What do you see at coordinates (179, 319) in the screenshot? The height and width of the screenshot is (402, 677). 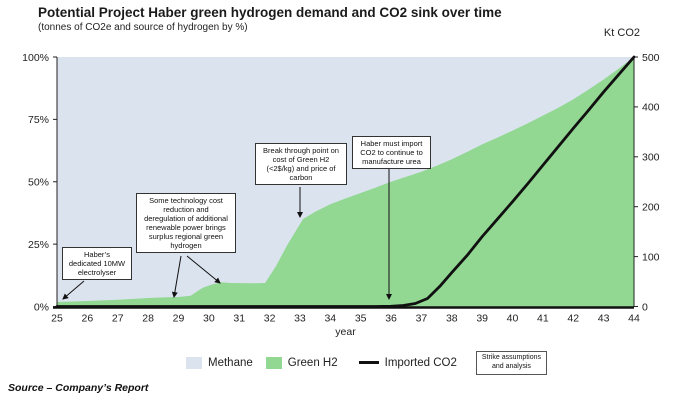 I see `x-axis-tick-label: 29` at bounding box center [179, 319].